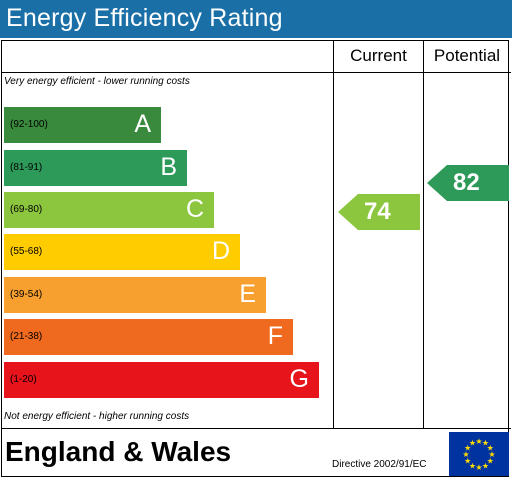 The width and height of the screenshot is (512, 481). I want to click on potential-arrow-shape, so click(468, 183).